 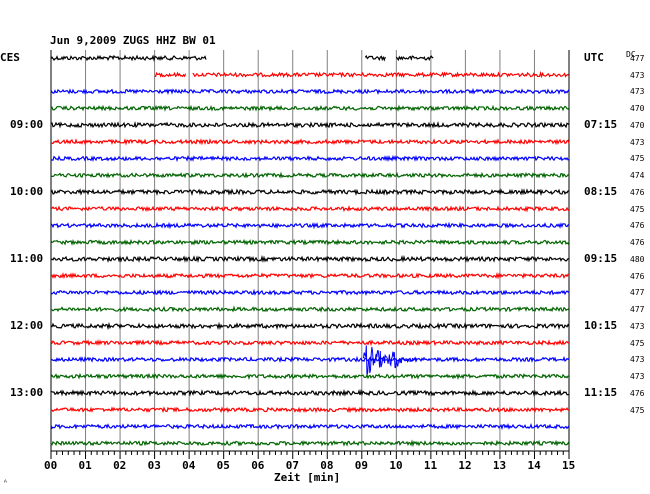 I want to click on x-tick-label: 10, so click(x=396, y=465).